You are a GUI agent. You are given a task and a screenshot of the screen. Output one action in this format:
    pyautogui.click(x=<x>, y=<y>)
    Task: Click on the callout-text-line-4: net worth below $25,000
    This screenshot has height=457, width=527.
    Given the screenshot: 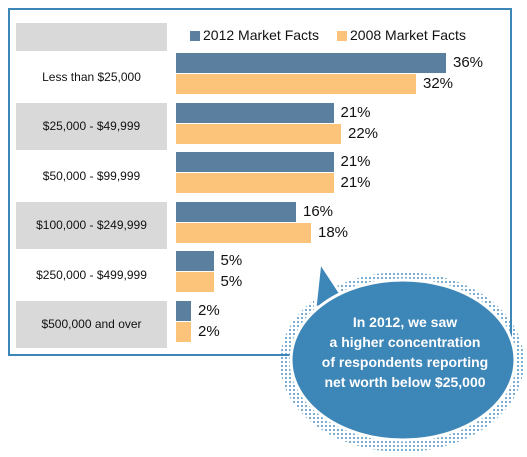 What is the action you would take?
    pyautogui.click(x=405, y=382)
    